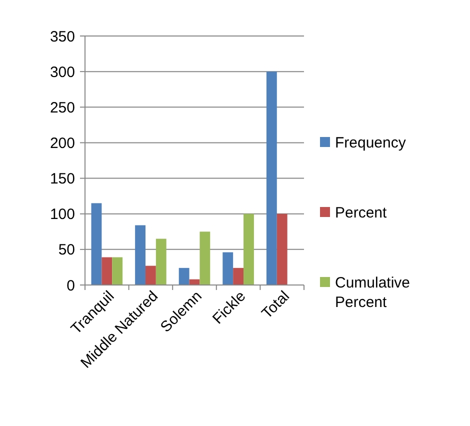 This screenshot has width=470, height=426. Describe the element at coordinates (70, 285) in the screenshot. I see `y-tick-label: 0` at that location.